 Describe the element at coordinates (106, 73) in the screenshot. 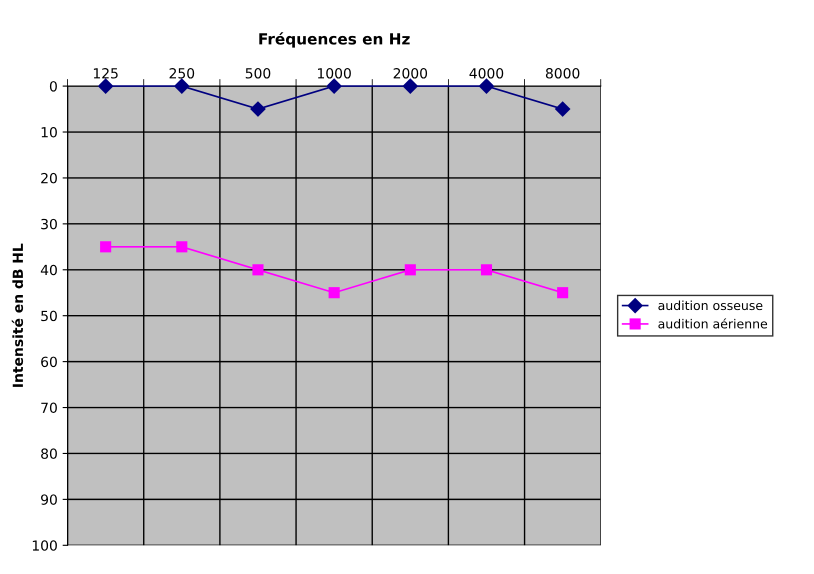

I see `x-tick-label: 125` at that location.